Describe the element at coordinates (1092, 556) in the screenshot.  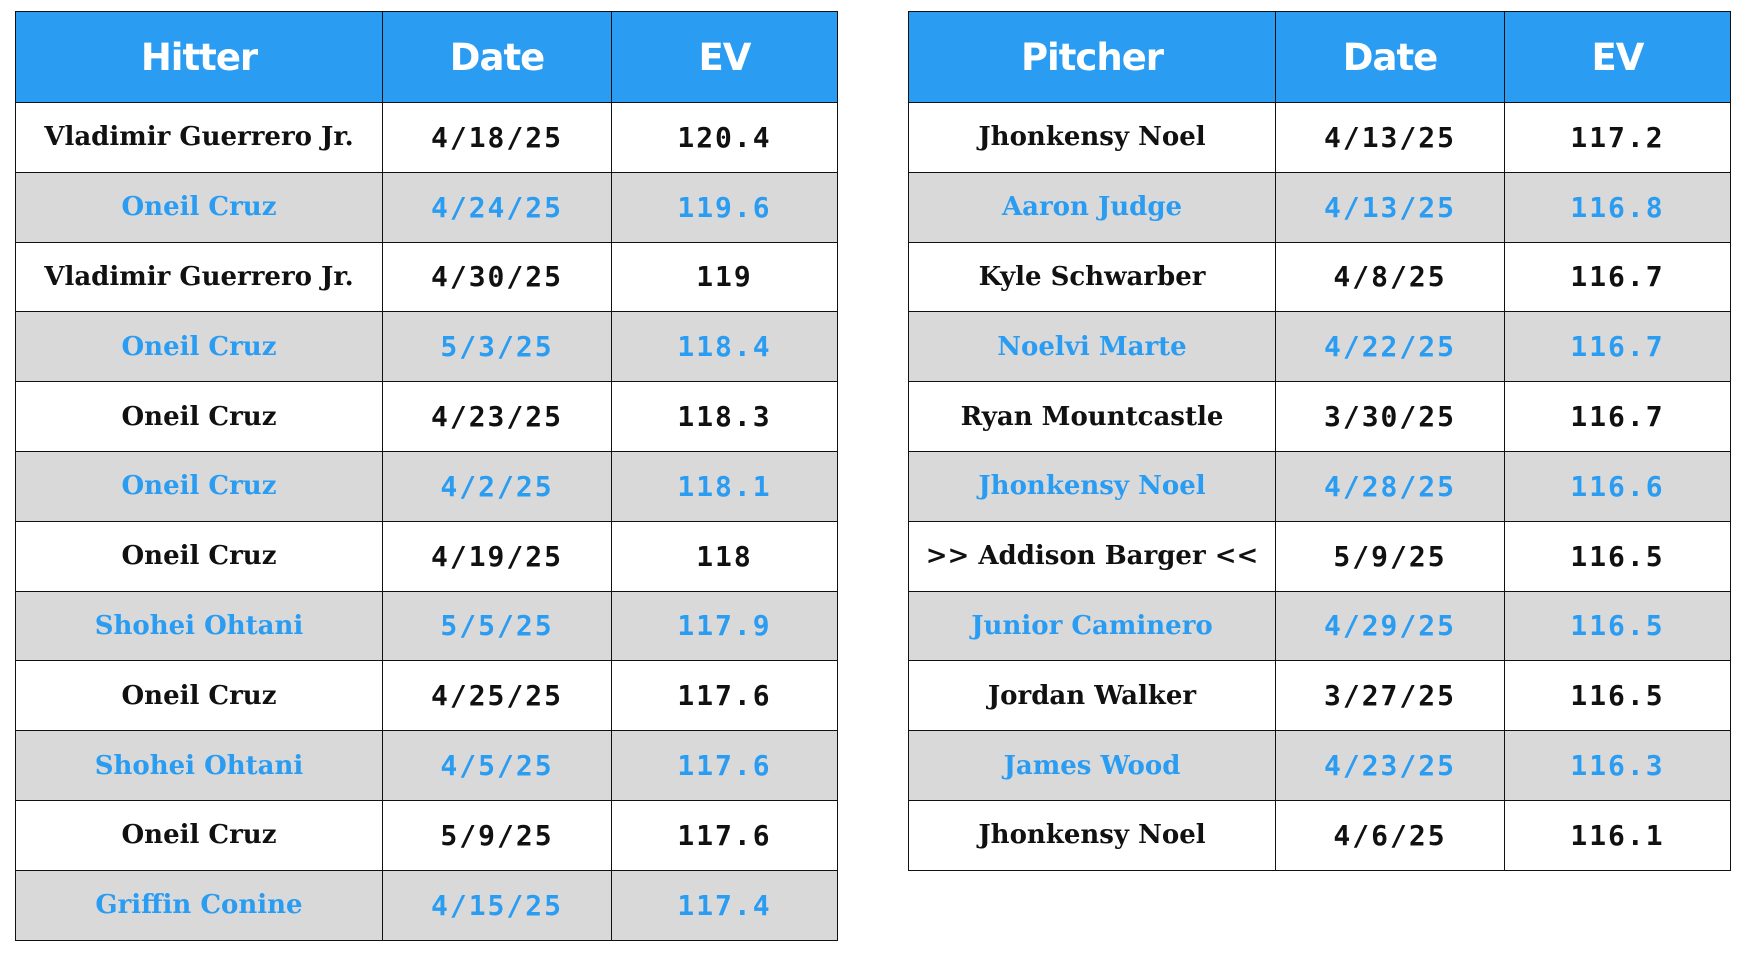
I see `player-name-cell: >> Addison Barger <<` at that location.